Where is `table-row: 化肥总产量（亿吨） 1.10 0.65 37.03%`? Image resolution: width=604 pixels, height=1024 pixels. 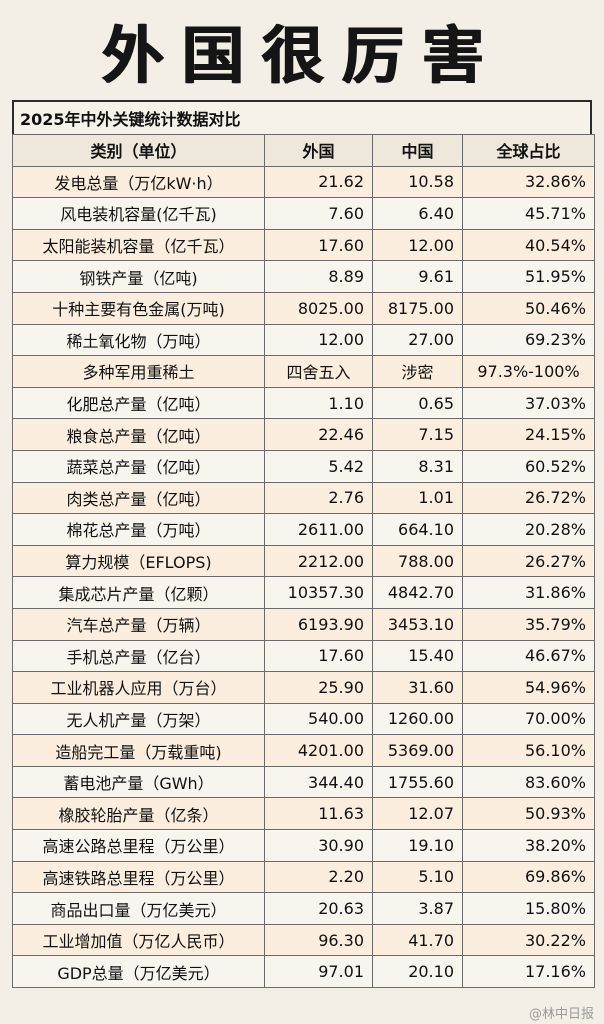 table-row: 化肥总产量（亿吨） 1.10 0.65 37.03% is located at coordinates (303, 403).